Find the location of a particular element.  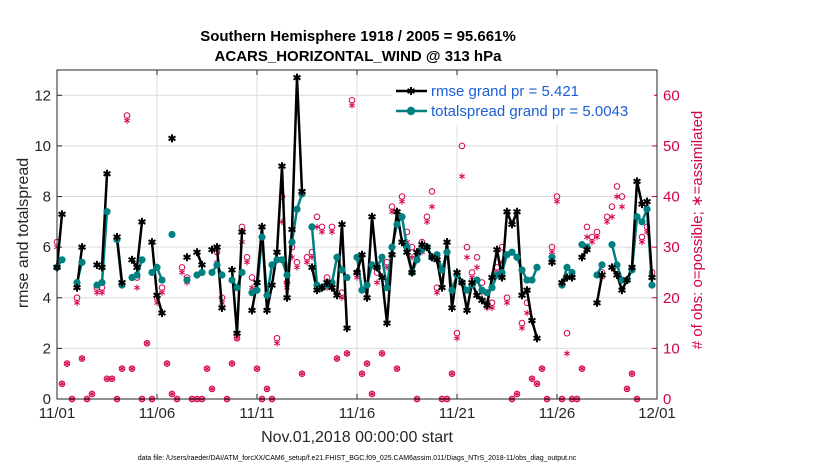

x-tick-label: 11/06 is located at coordinates (157, 413).